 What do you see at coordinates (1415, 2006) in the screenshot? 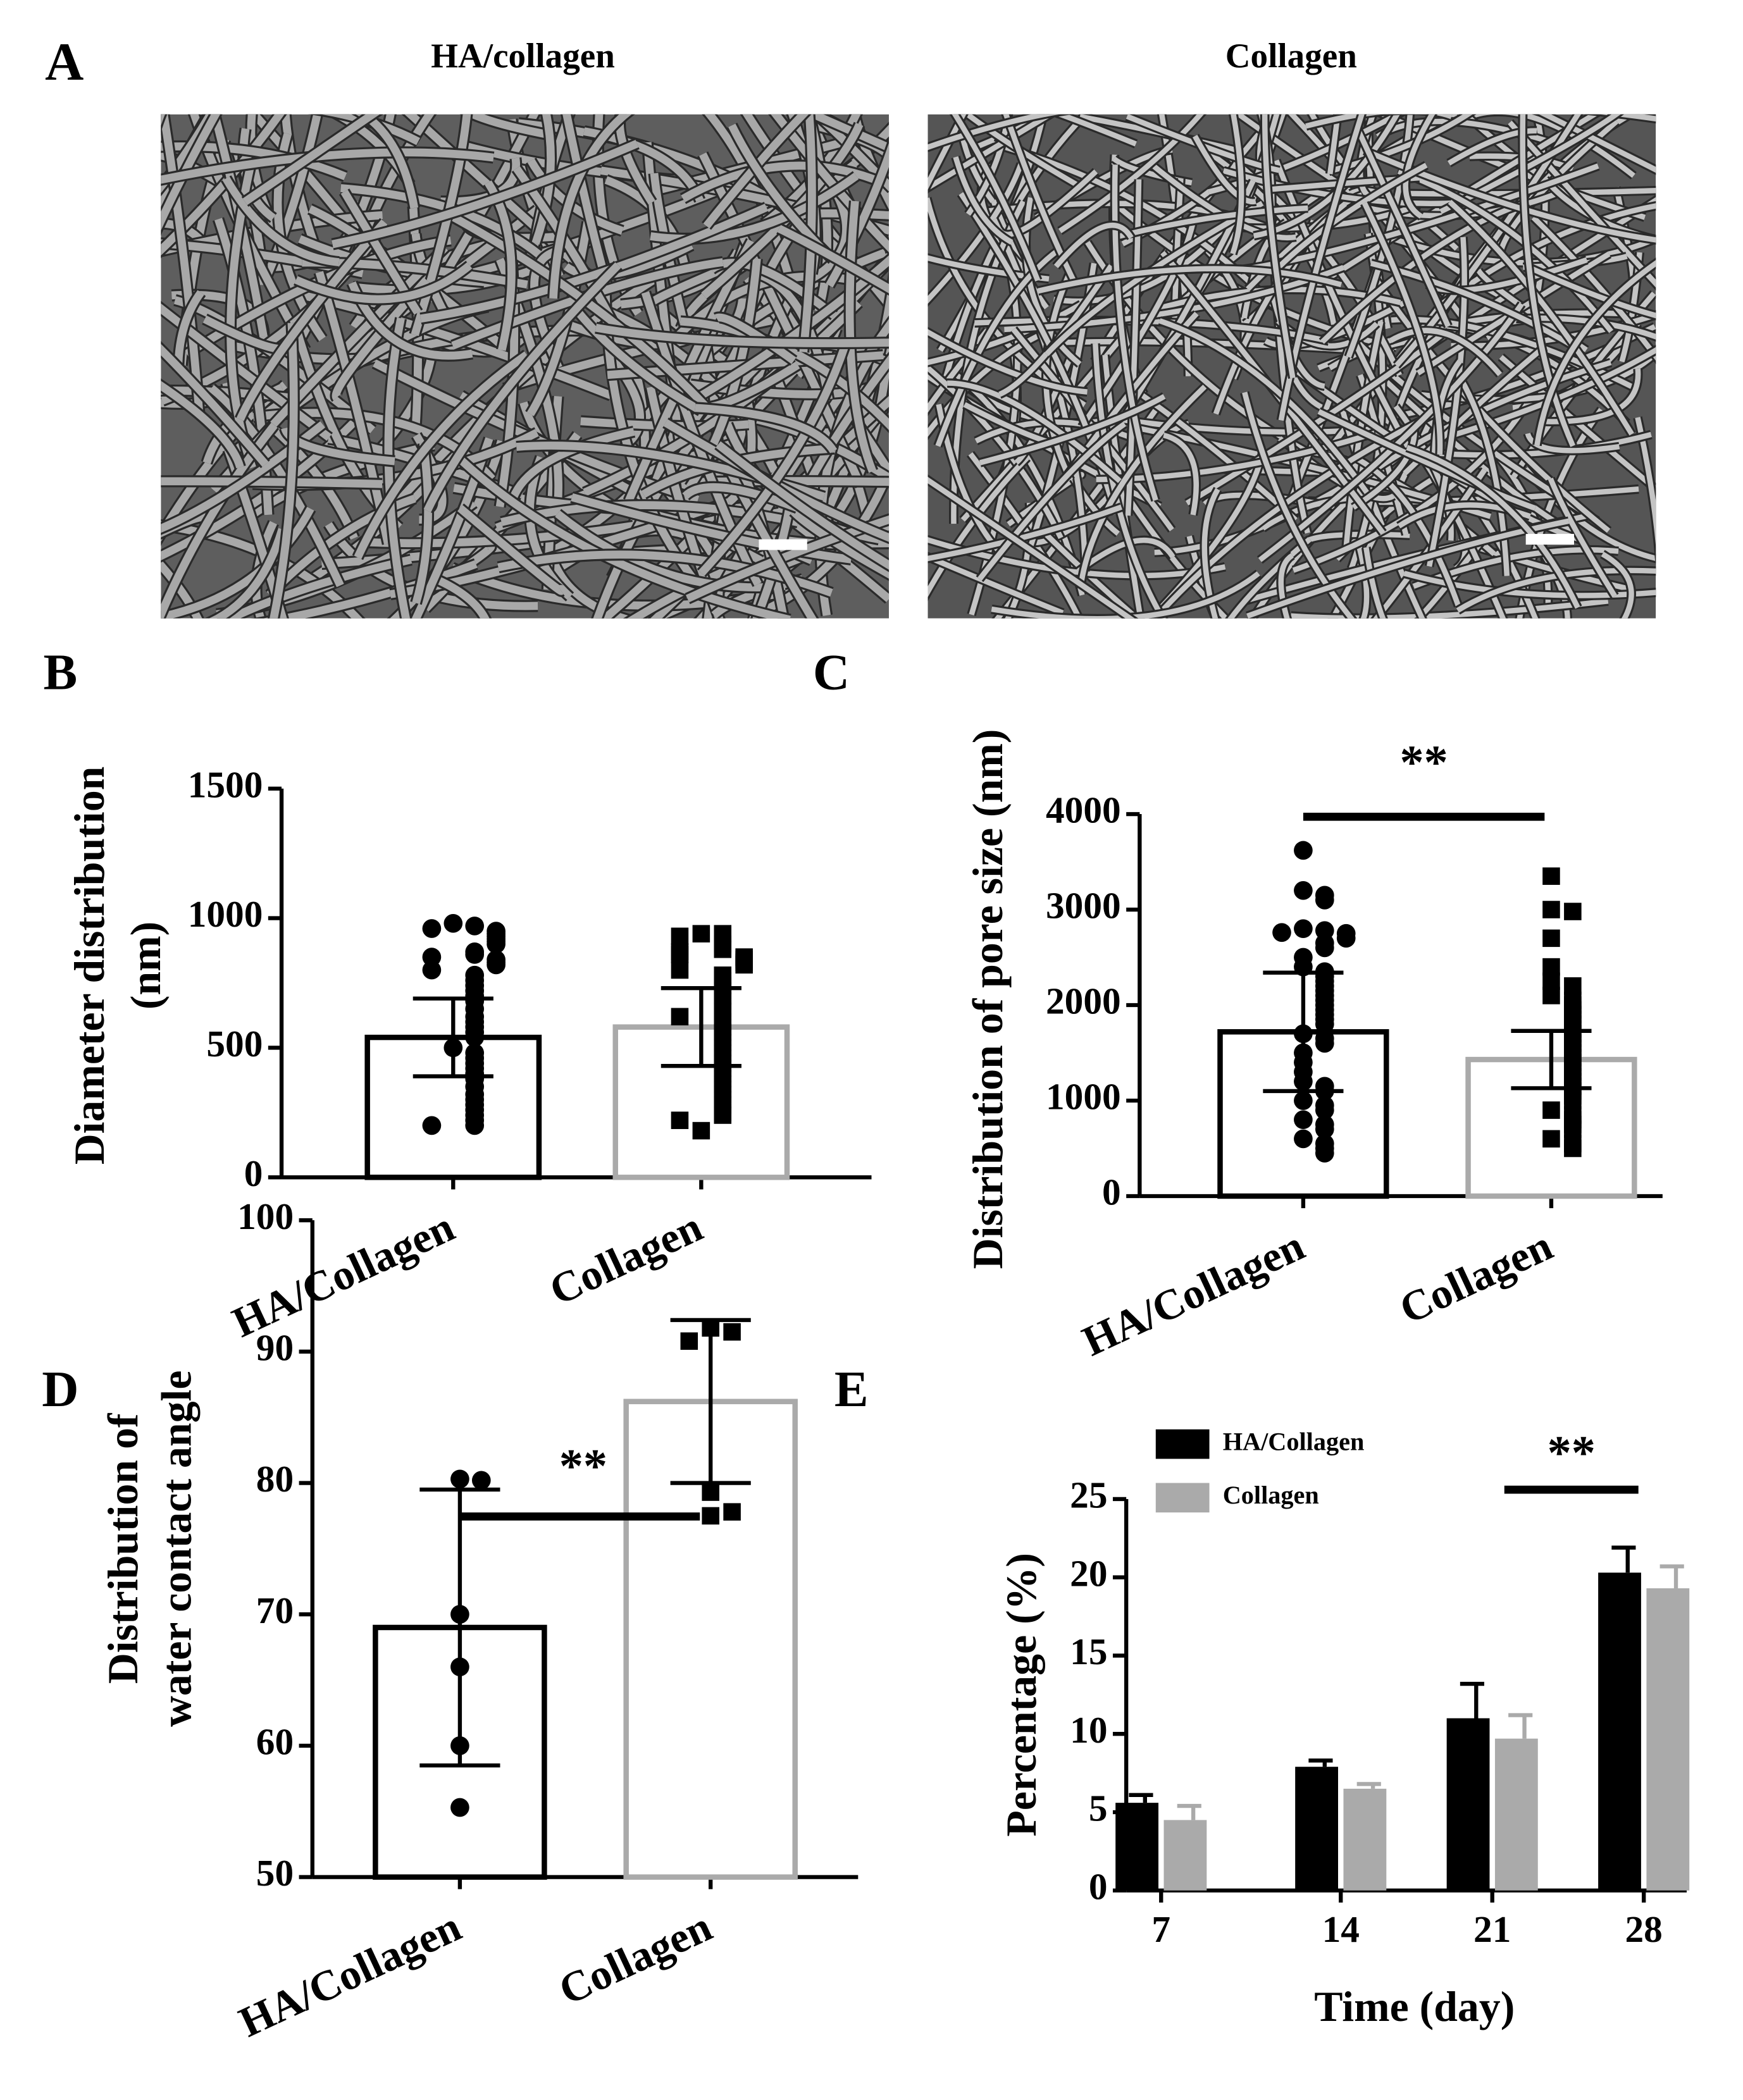
I see `x-axis-label: Time (day)` at bounding box center [1415, 2006].